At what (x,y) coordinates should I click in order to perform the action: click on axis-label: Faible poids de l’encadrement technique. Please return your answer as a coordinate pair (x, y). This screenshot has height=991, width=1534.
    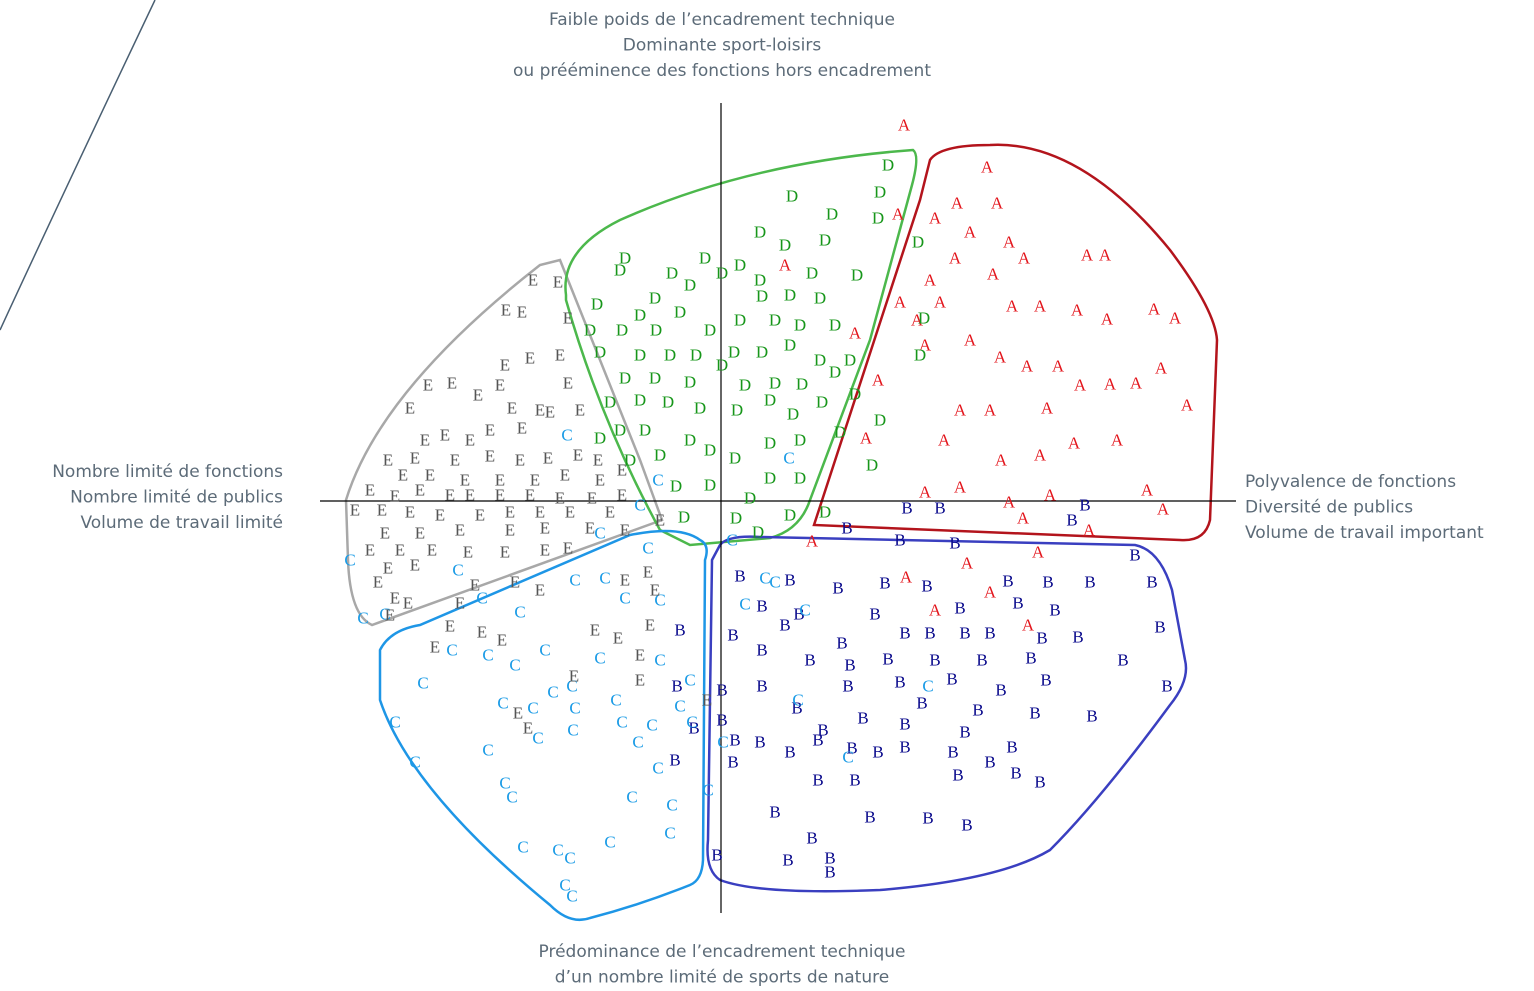
    Looking at the image, I should click on (722, 20).